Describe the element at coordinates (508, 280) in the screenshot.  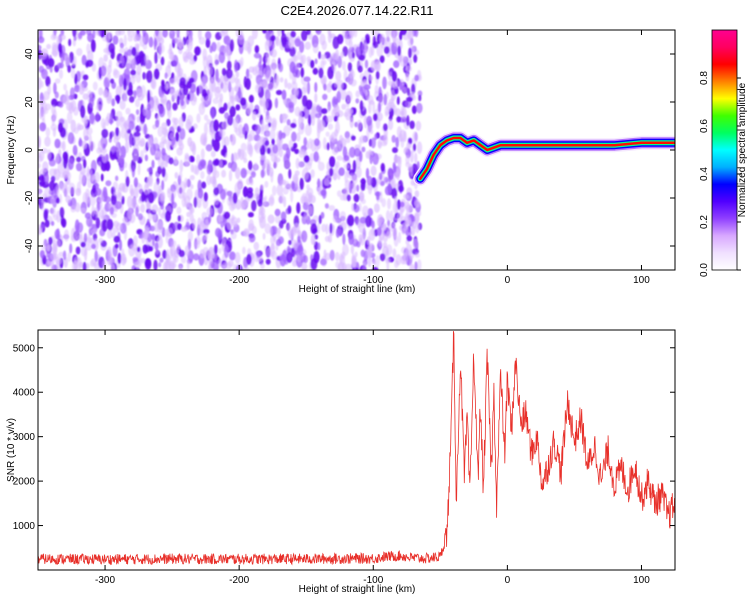
I see `x-tick-label: 0` at that location.